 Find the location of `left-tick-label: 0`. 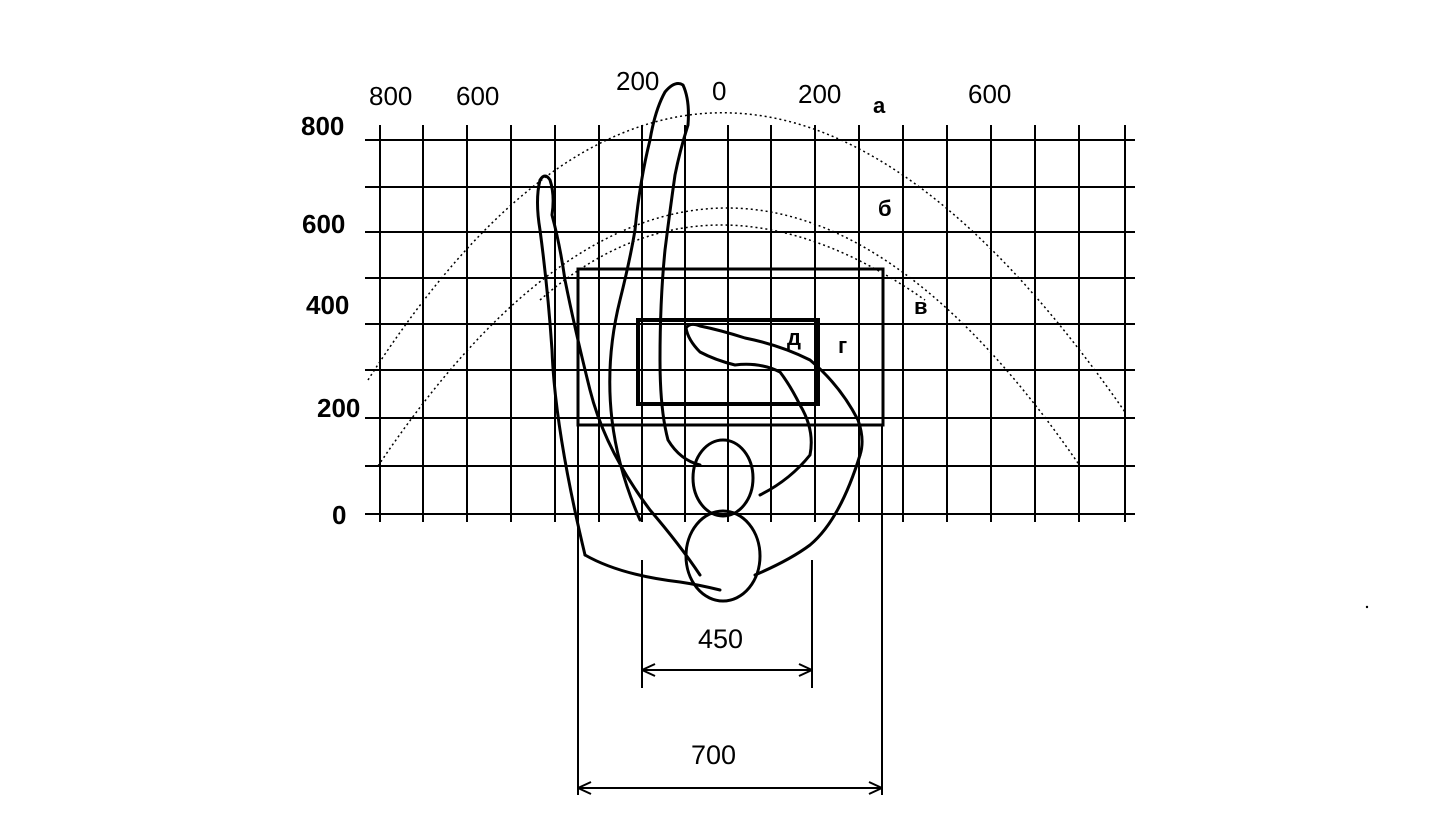

left-tick-label: 0 is located at coordinates (339, 515).